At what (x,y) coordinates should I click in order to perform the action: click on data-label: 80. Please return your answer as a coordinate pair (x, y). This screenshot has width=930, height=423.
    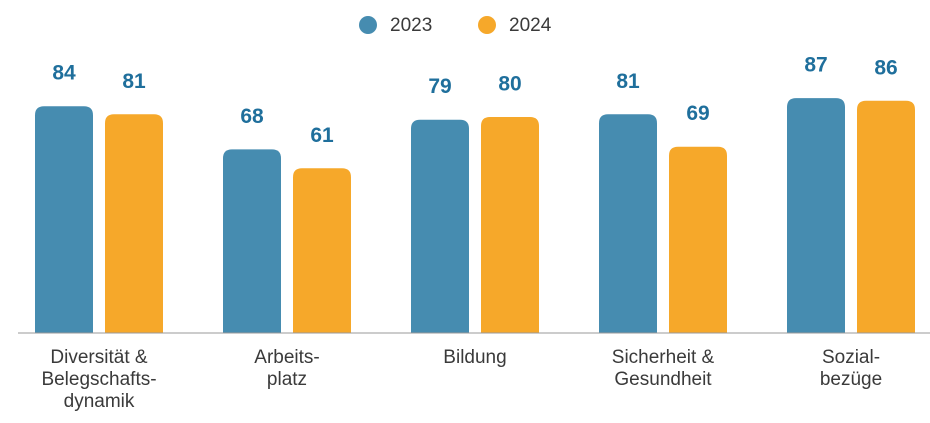
    Looking at the image, I should click on (509, 84).